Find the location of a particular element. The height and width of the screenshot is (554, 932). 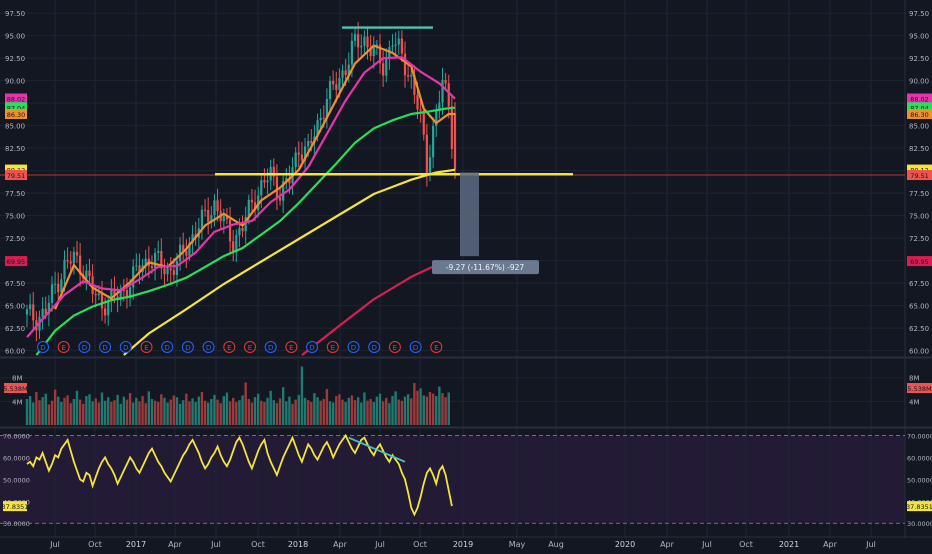

rsi-tick-left: 50.0000 is located at coordinates (16, 480).